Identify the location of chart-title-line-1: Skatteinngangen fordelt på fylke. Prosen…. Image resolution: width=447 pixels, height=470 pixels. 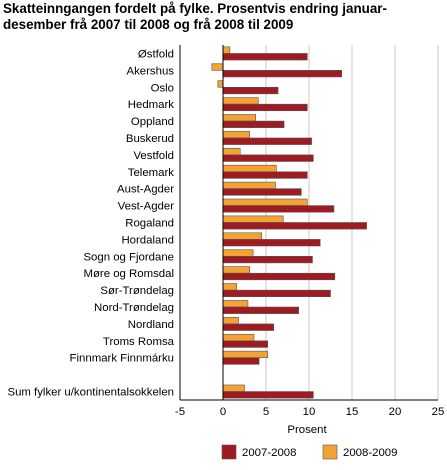
(195, 8).